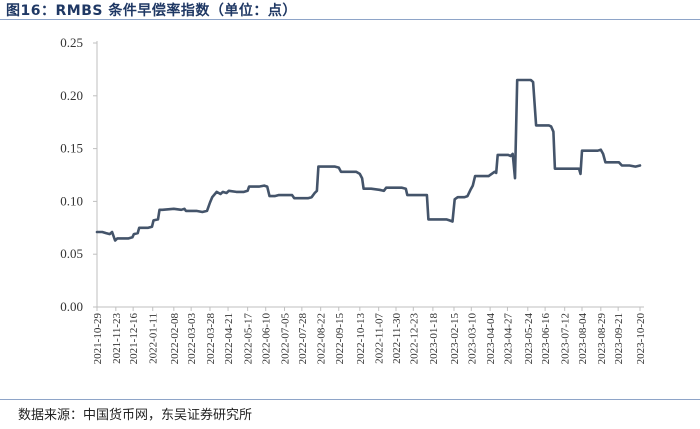 This screenshot has height=429, width=700. What do you see at coordinates (472, 339) in the screenshot?
I see `x-tick-label: 2023-03-10` at bounding box center [472, 339].